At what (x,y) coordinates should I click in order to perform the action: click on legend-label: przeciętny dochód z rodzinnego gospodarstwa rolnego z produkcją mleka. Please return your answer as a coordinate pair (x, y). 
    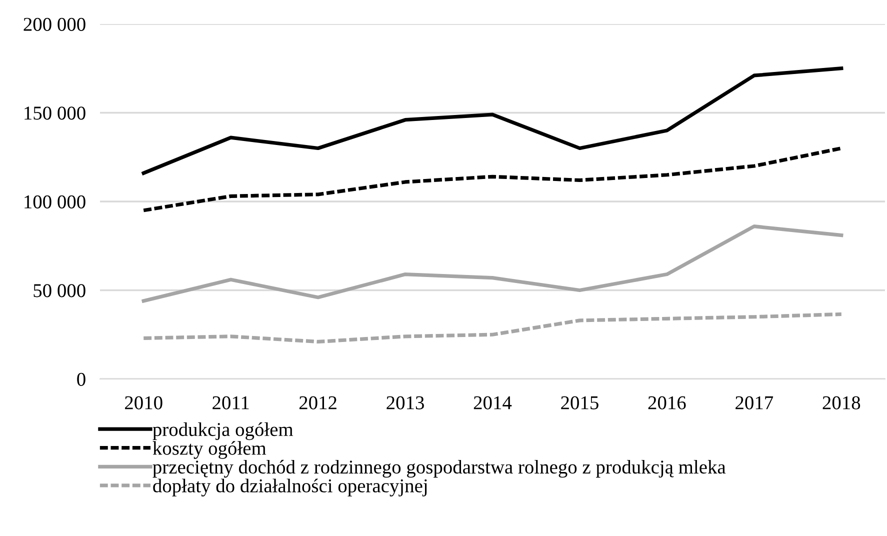
    Looking at the image, I should click on (439, 469).